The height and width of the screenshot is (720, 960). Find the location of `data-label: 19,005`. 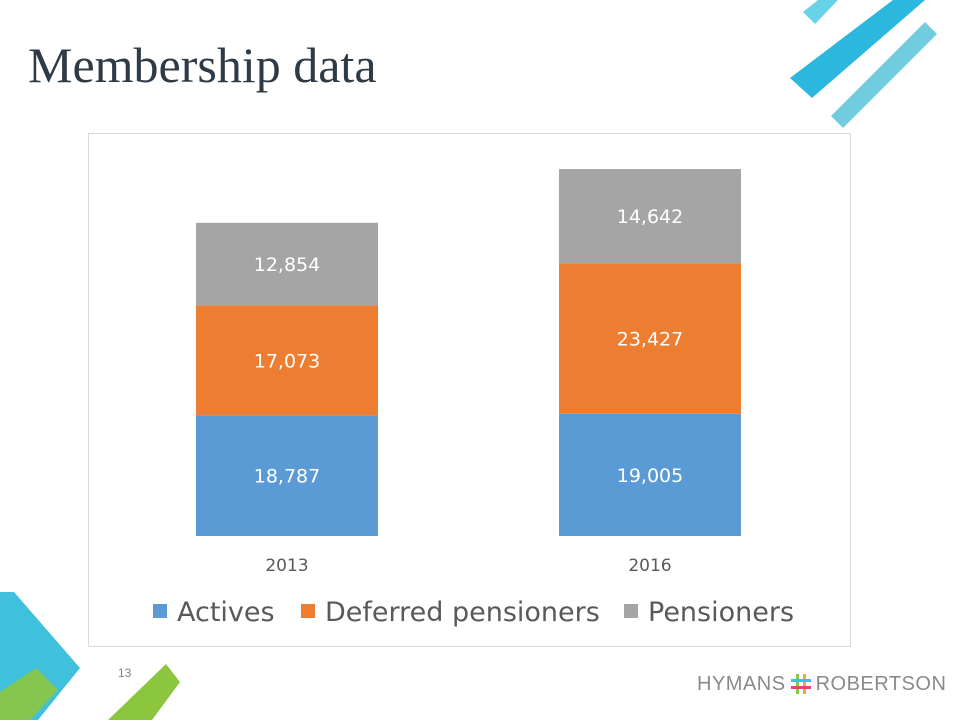

data-label: 19,005 is located at coordinates (650, 476).